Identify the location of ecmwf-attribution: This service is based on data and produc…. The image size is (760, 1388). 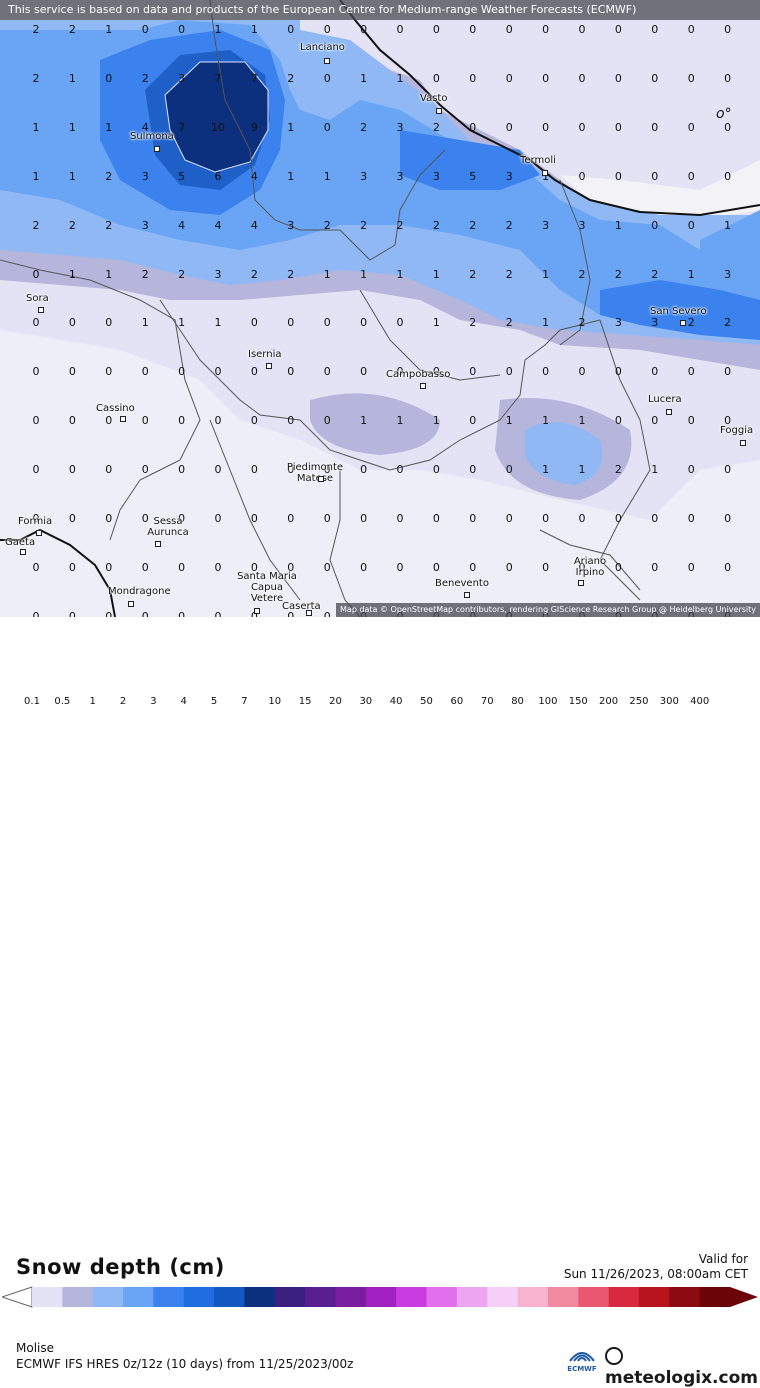
(380, 10).